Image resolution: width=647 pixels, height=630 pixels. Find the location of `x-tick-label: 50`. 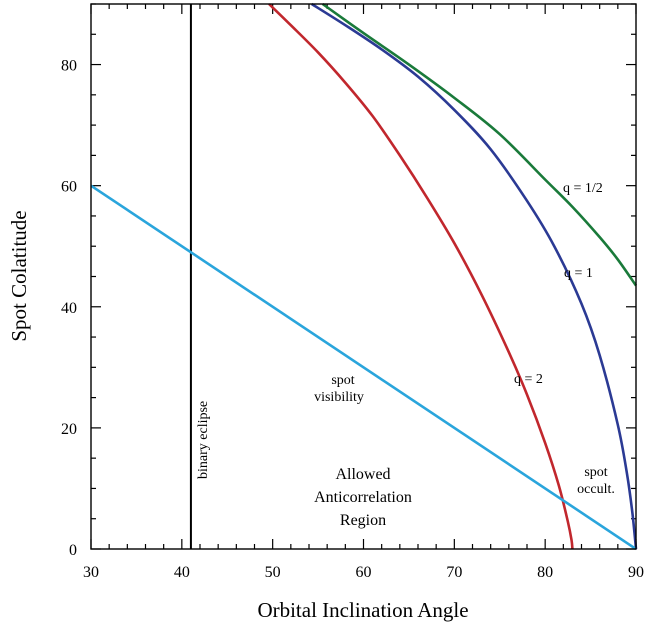

x-tick-label: 50 is located at coordinates (273, 572).